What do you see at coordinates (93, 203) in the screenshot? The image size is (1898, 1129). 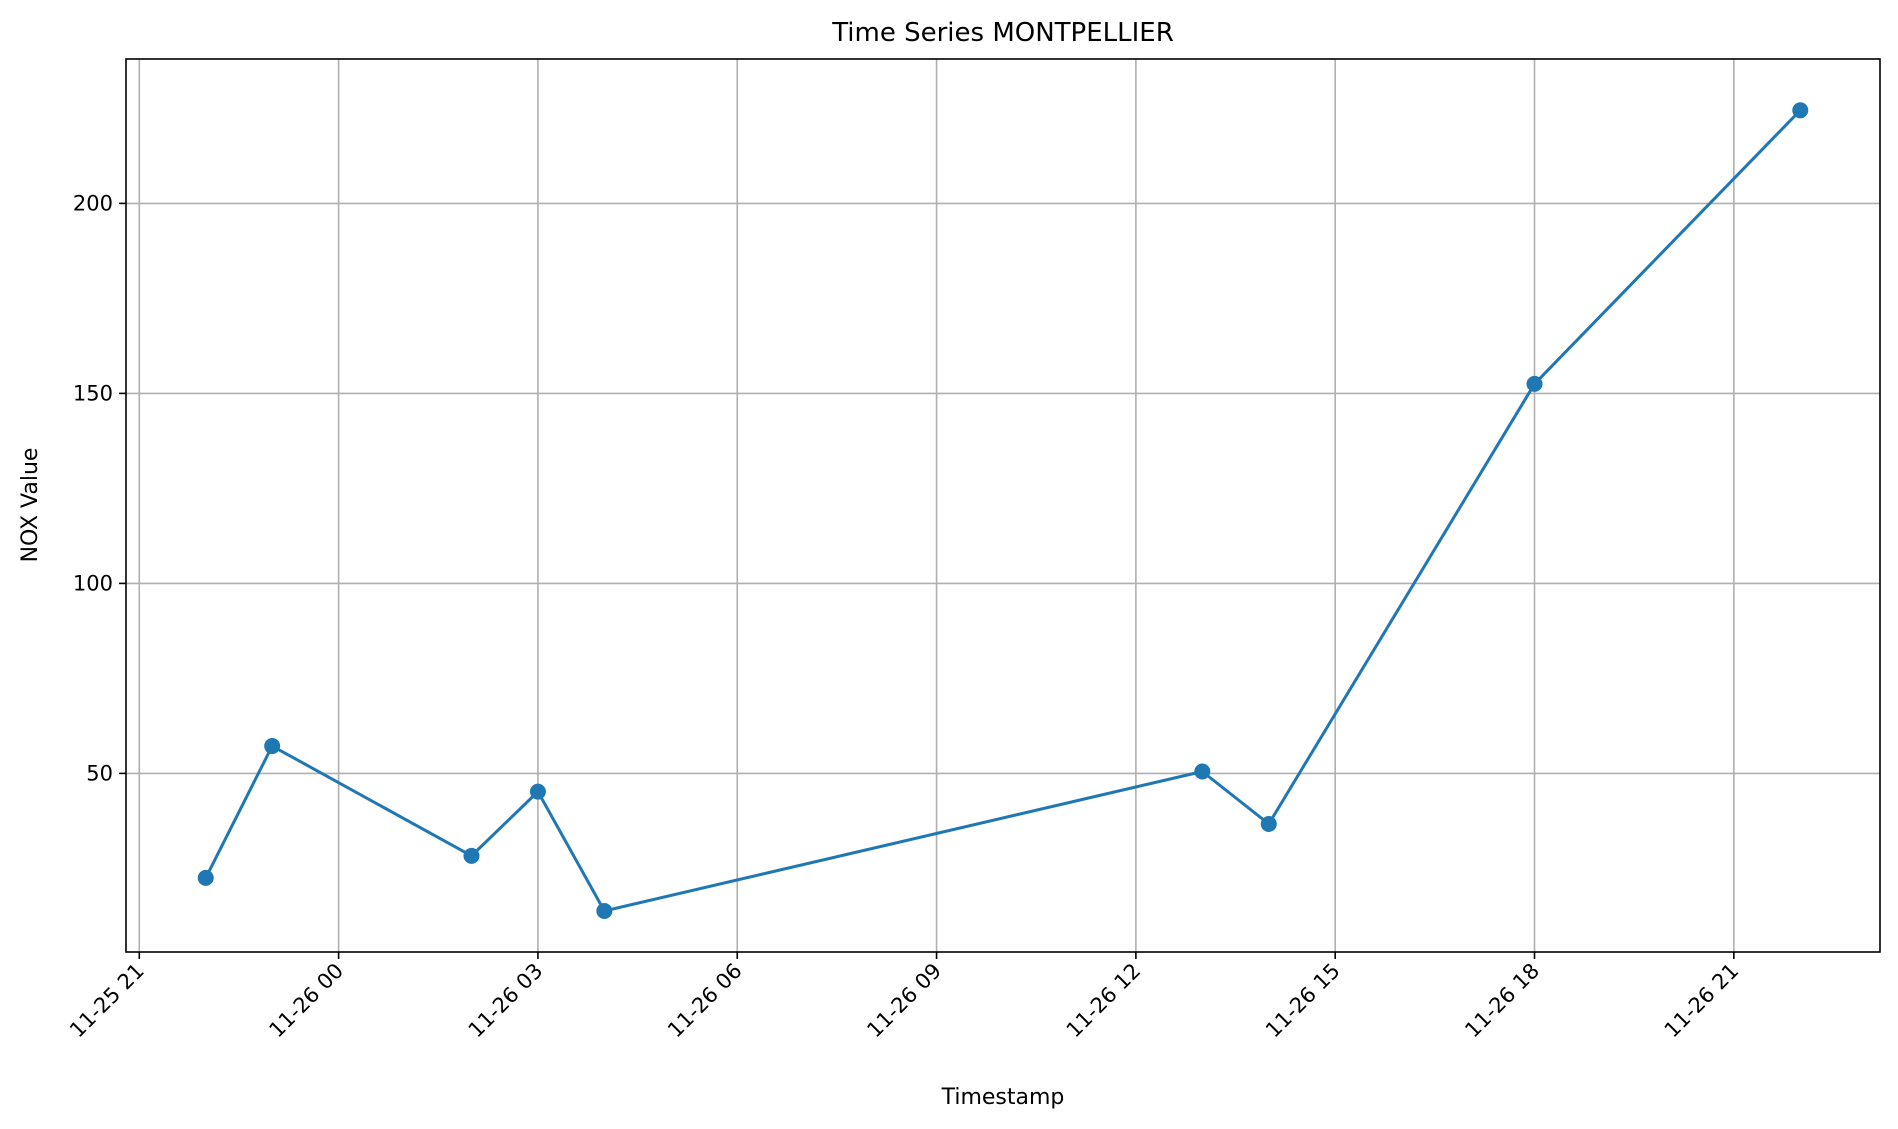 I see `y-tick-label: 200` at bounding box center [93, 203].